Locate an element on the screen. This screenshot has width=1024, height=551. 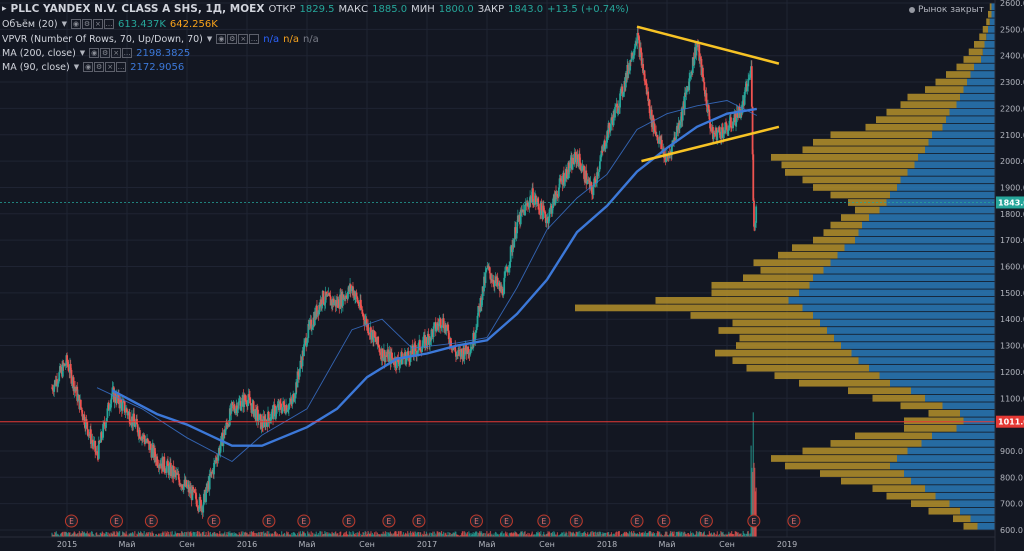
x-tick-label: Сен is located at coordinates (367, 544).